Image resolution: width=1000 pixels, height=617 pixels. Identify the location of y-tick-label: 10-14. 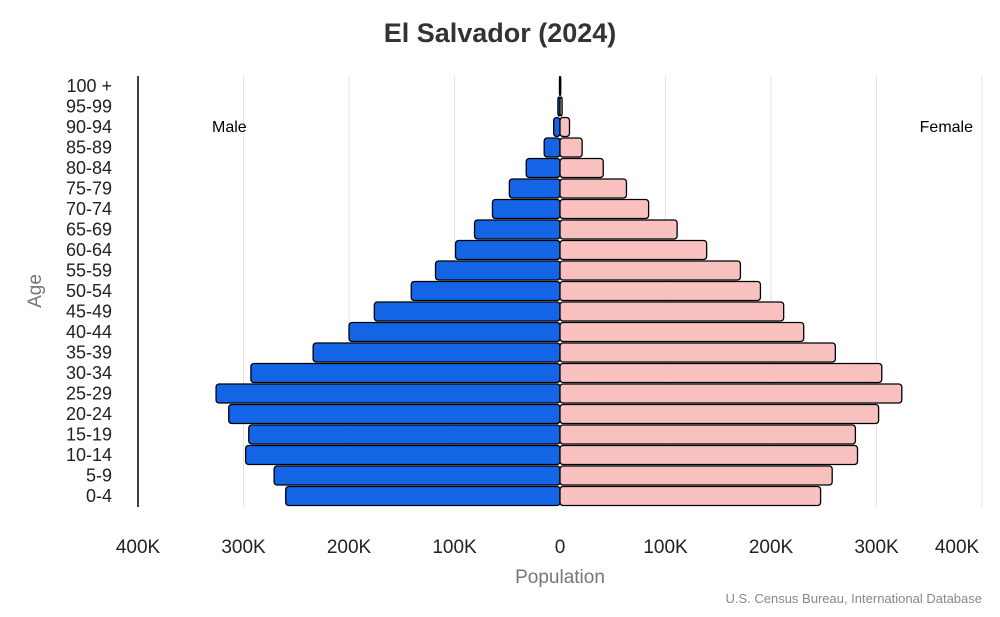
(89, 455).